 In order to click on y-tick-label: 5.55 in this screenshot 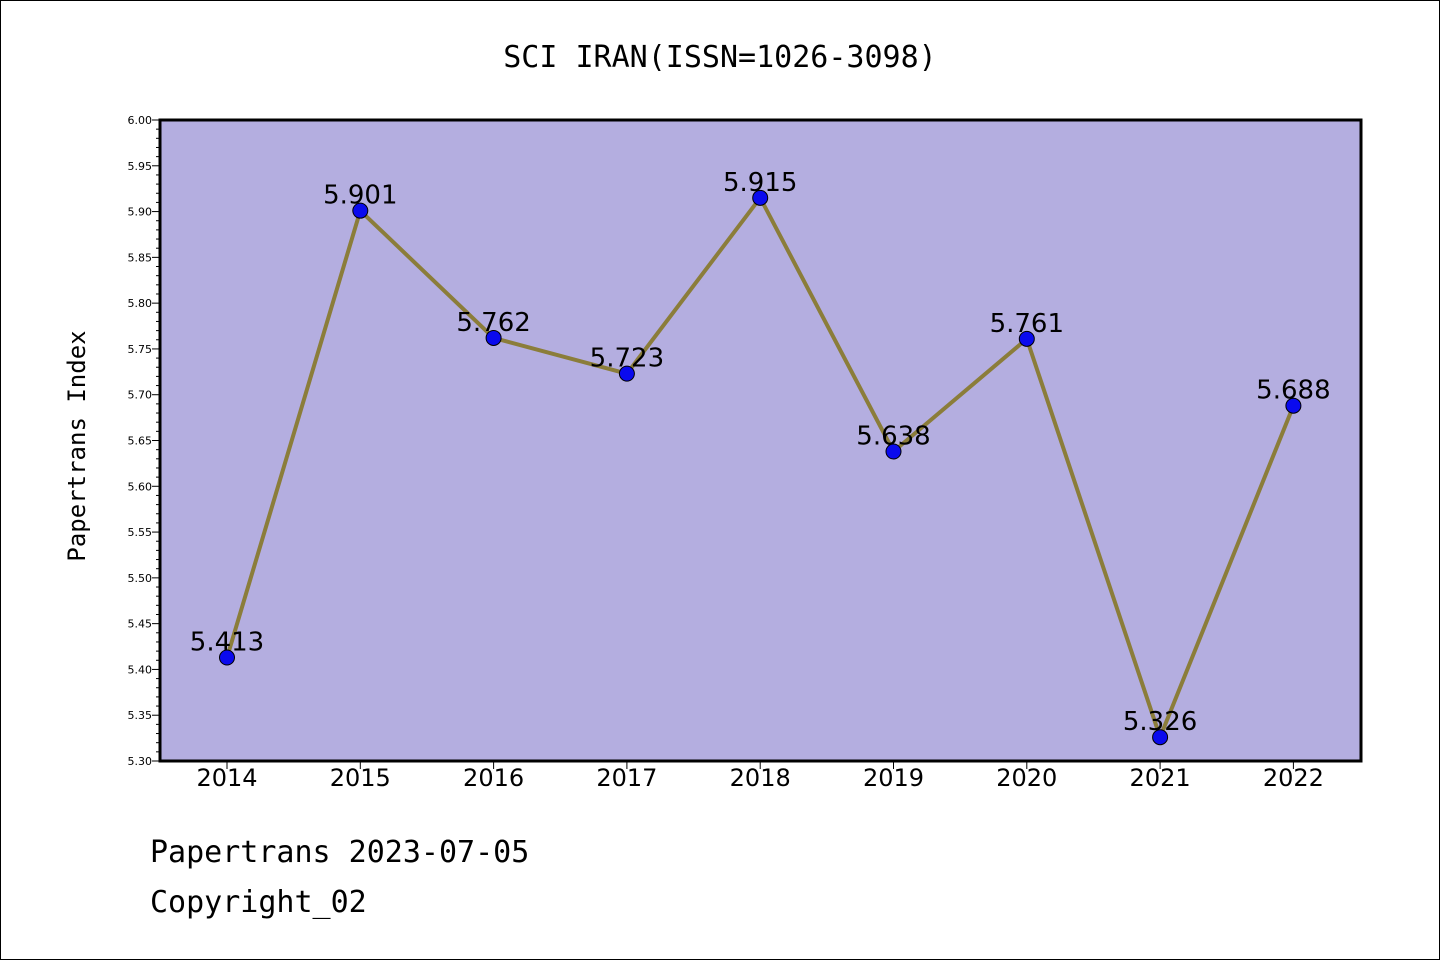, I will do `click(140, 532)`.